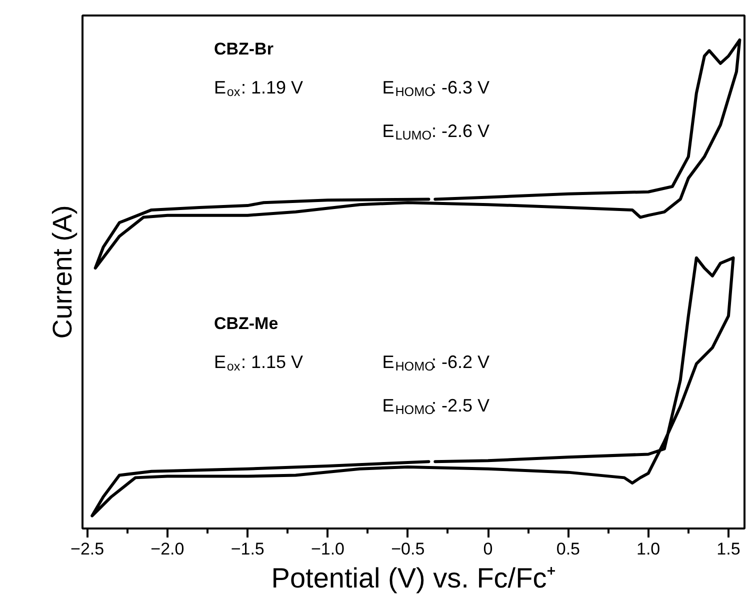  I want to click on x-tick-label: −2.0, so click(167, 549).